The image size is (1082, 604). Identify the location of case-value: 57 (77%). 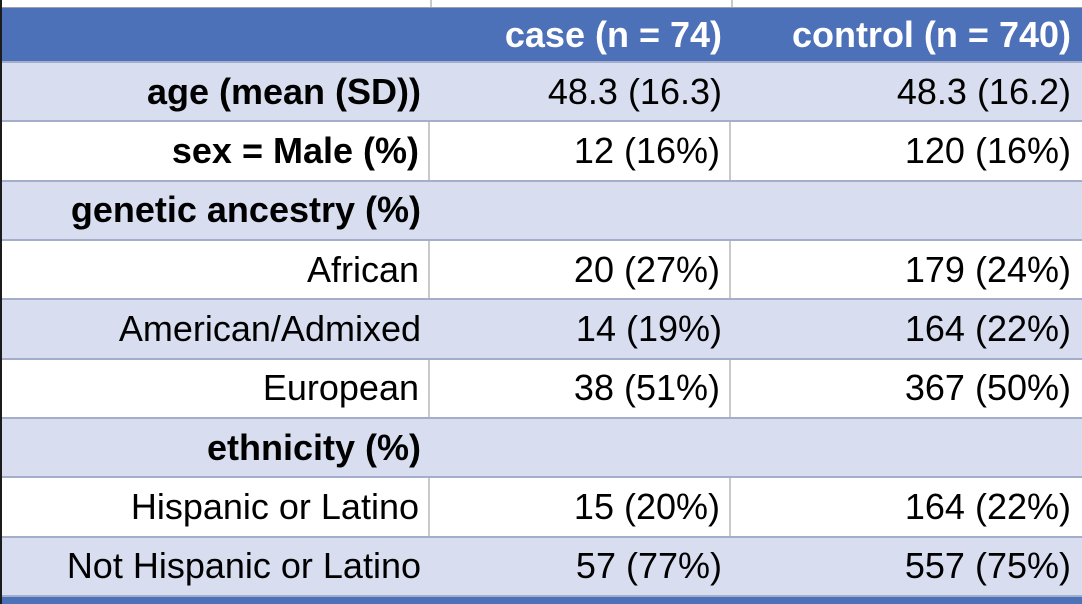
(648, 566).